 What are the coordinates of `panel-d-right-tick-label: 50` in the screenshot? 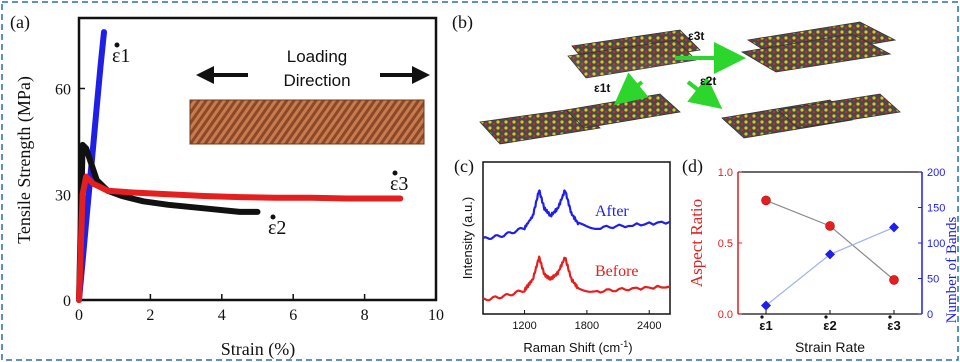 It's located at (933, 280).